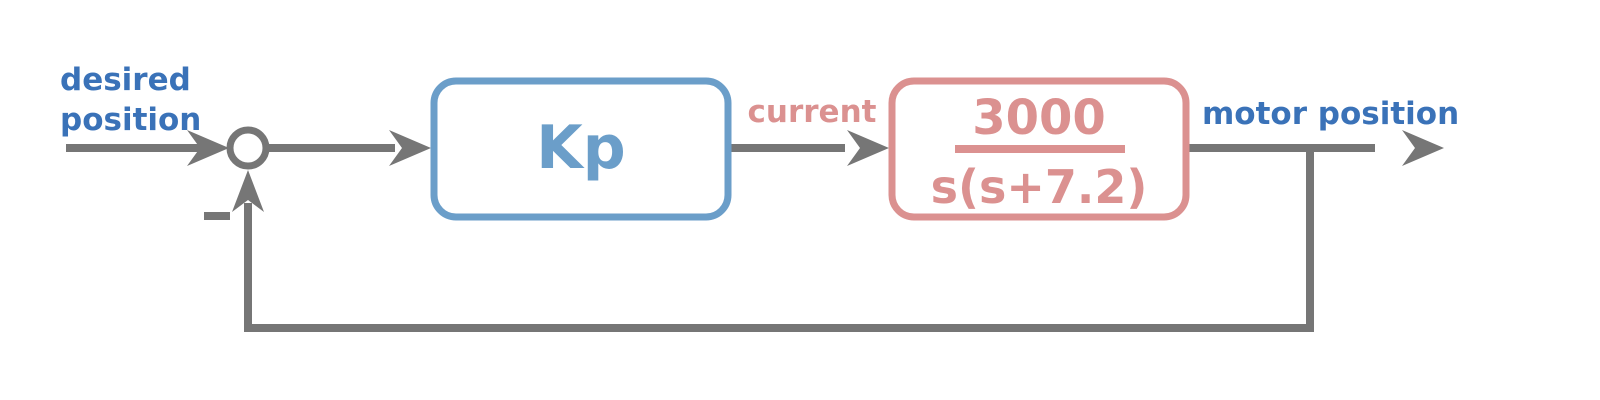 Image resolution: width=1600 pixels, height=400 pixels. Describe the element at coordinates (1330, 114) in the screenshot. I see `output-label: motor position` at that location.